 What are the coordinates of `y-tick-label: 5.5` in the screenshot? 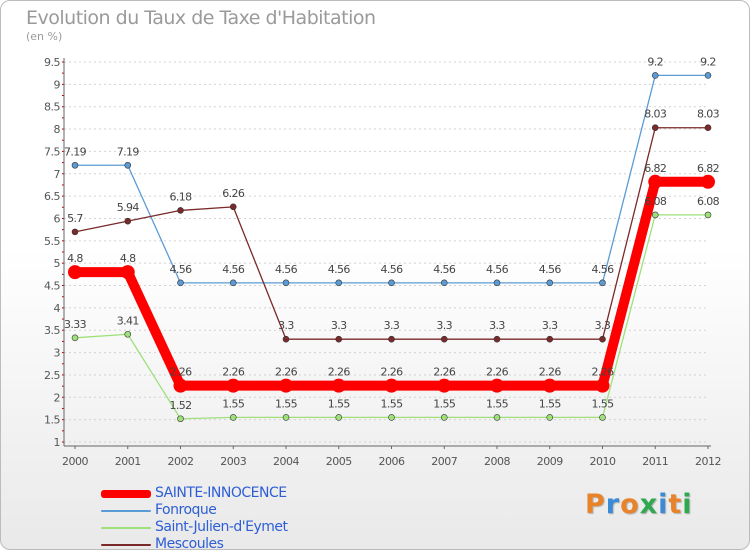 It's located at (52, 241).